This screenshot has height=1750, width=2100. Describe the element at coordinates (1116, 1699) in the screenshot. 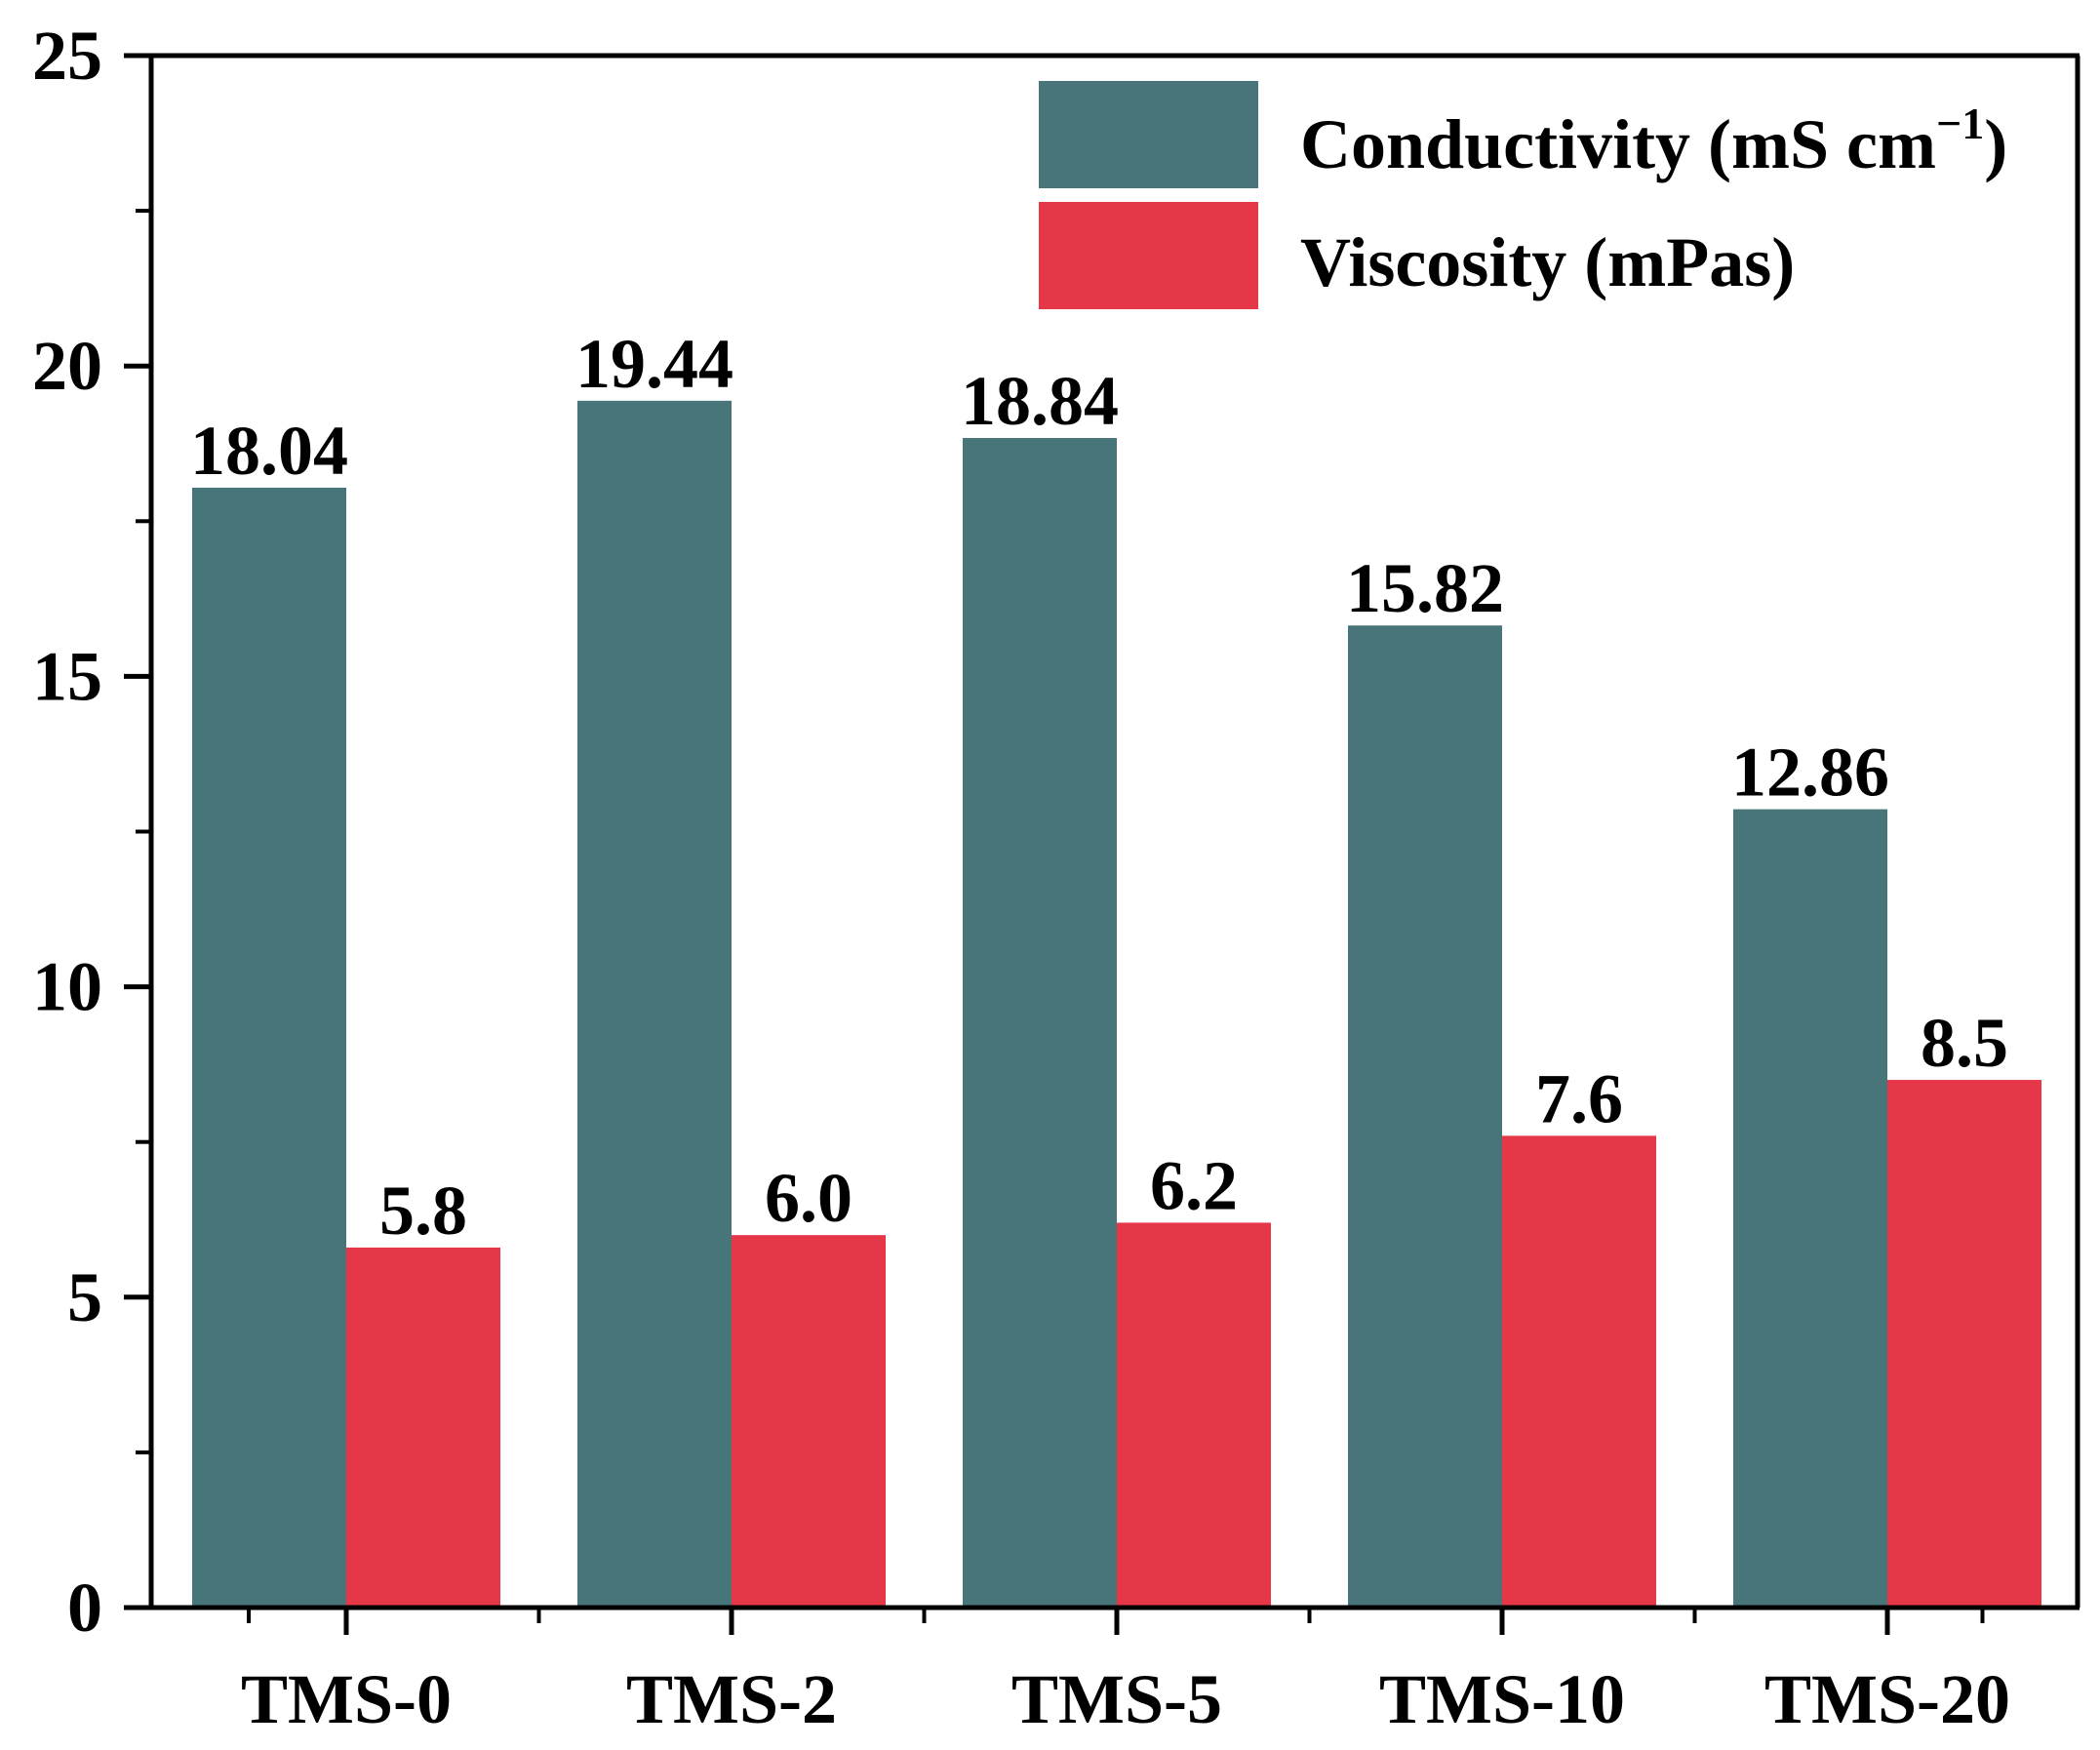

I see `x-tick-label-tms-5: TMS-5` at that location.